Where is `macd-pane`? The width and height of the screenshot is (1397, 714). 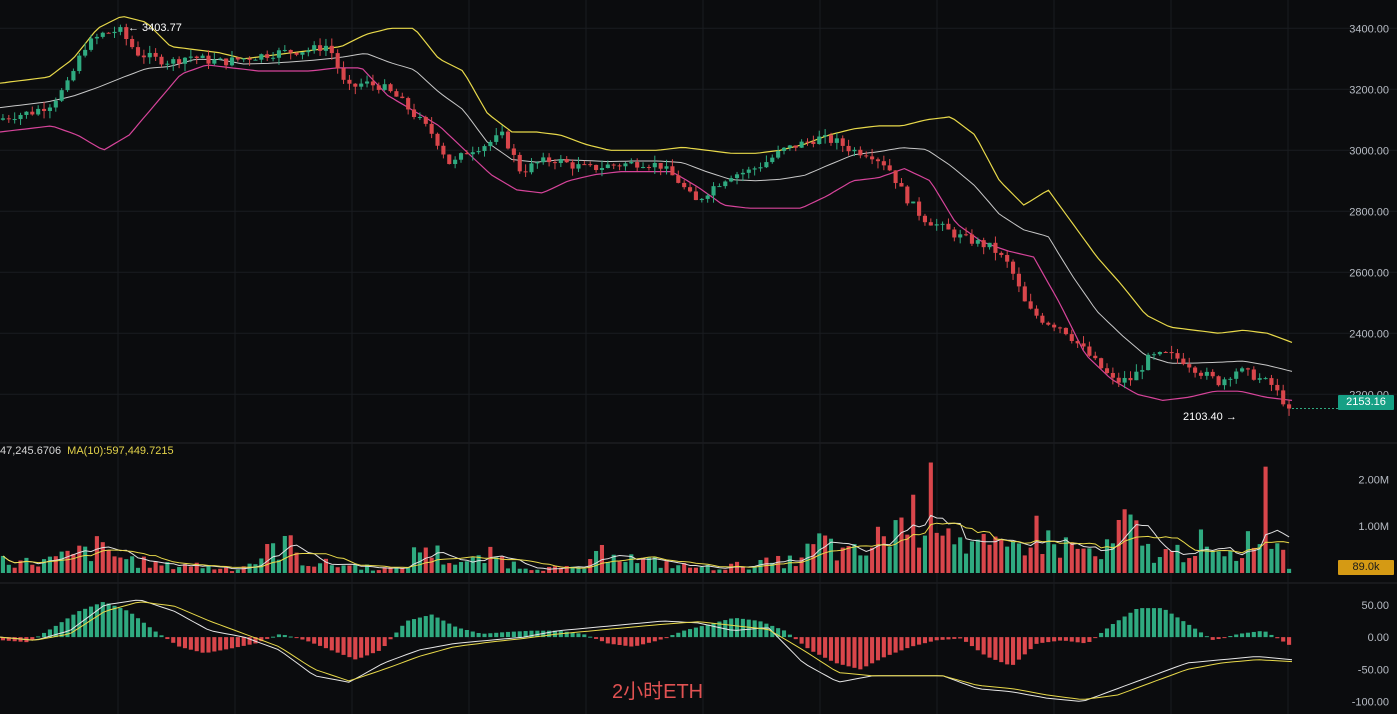 macd-pane is located at coordinates (646, 650).